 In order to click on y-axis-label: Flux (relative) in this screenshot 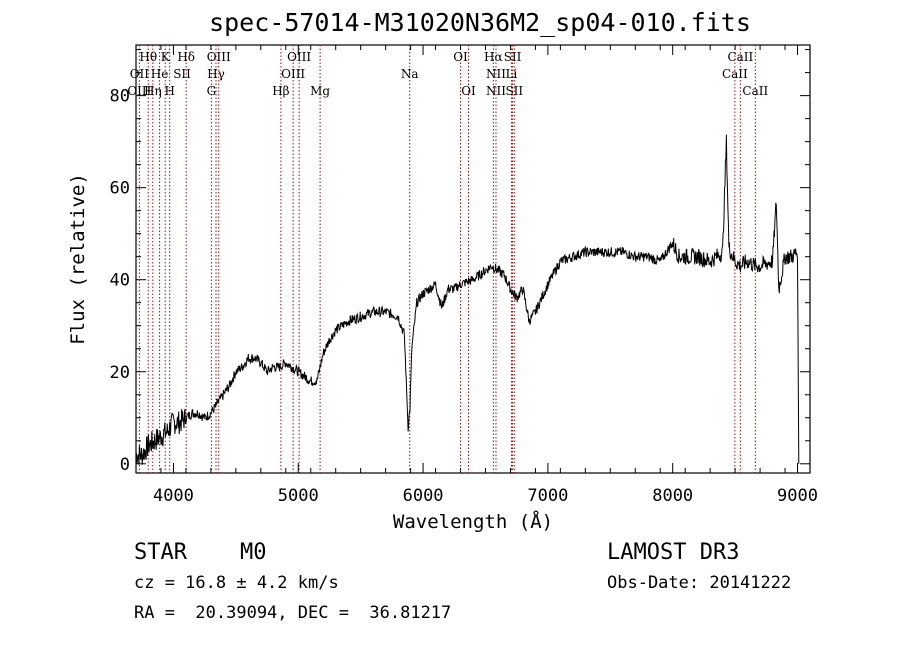, I will do `click(78, 259)`.